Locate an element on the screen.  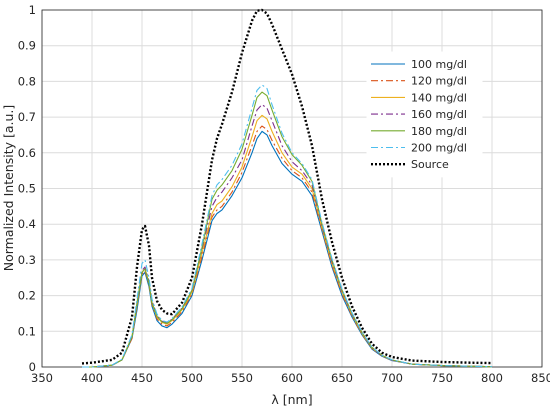
x-tick-label: 650 is located at coordinates (342, 378).